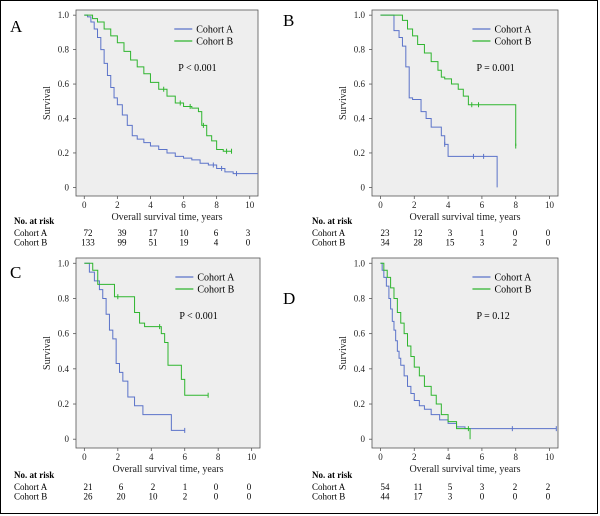 This screenshot has width=600, height=516. Describe the element at coordinates (289, 298) in the screenshot. I see `panel-letter: D` at that location.